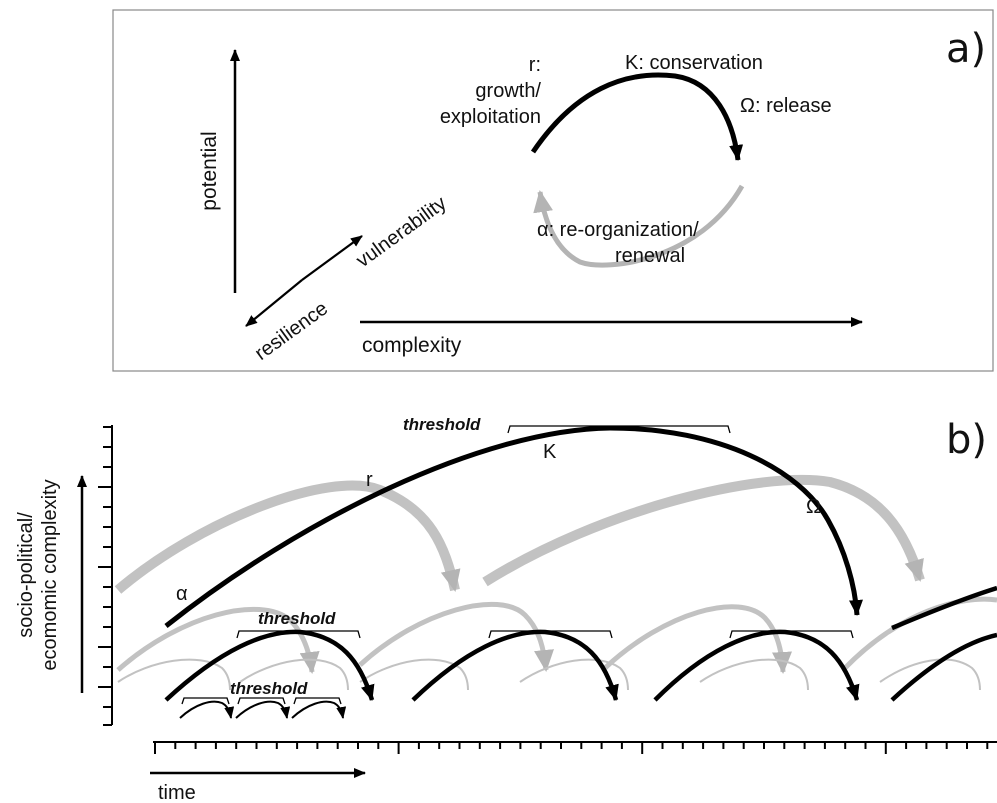 The width and height of the screenshot is (997, 803). Describe the element at coordinates (813, 507) in the screenshot. I see `cycle-omega-label: Ω` at that location.